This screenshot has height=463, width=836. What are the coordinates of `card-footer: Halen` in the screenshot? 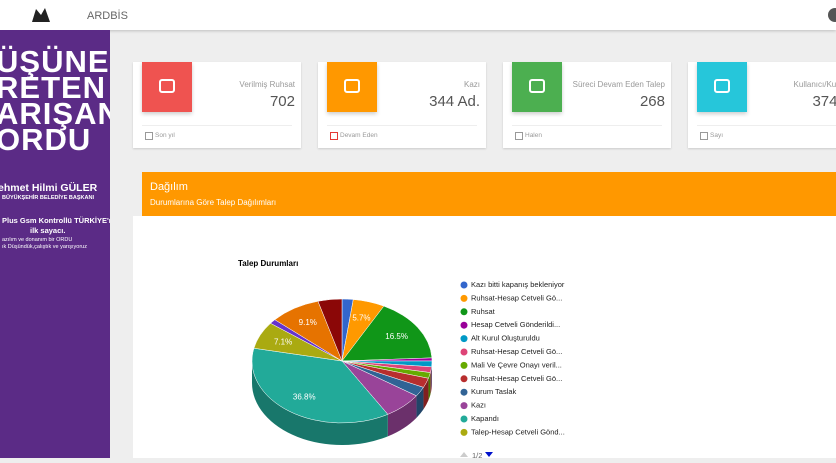 It's located at (533, 135).